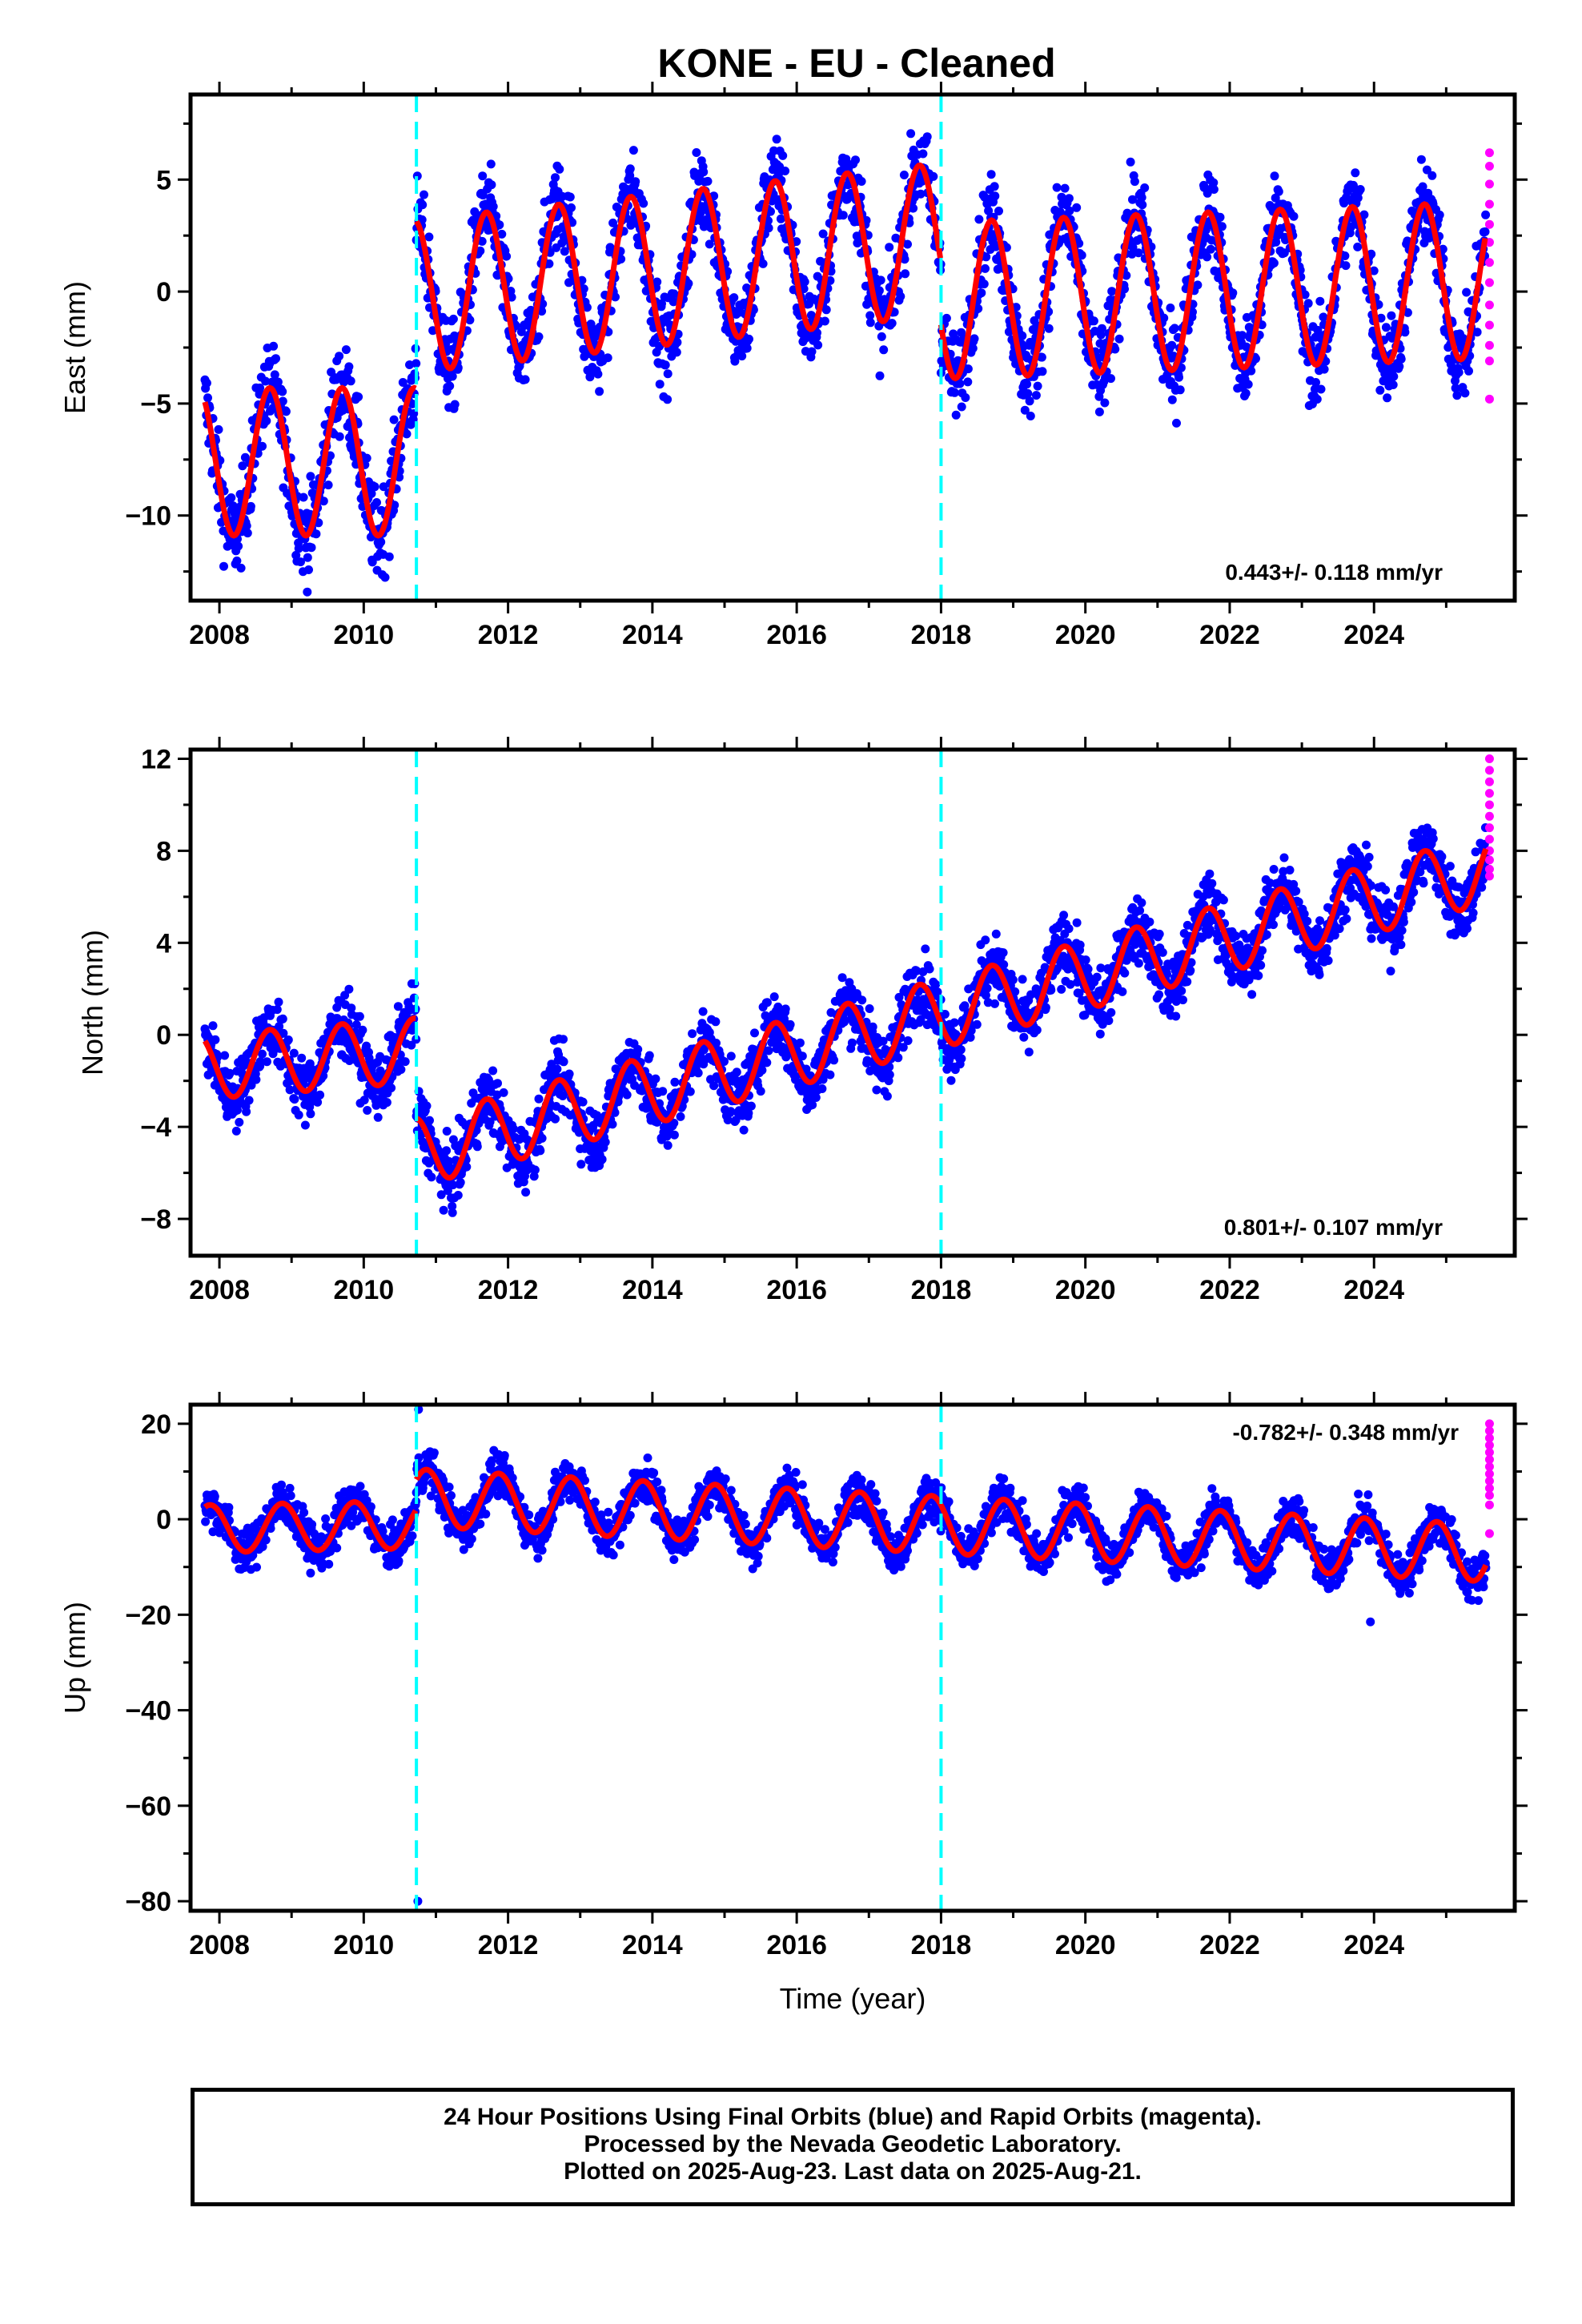  Describe the element at coordinates (509, 635) in the screenshot. I see `x-tick-label: 2012` at that location.